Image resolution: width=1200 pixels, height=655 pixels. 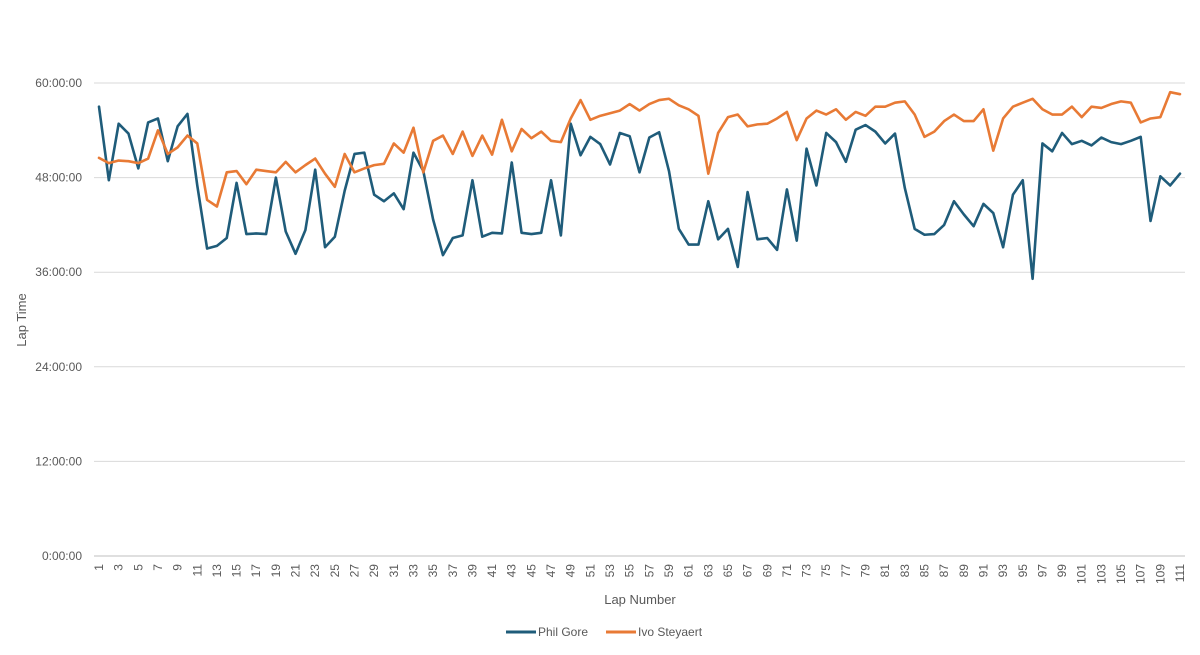 What do you see at coordinates (885, 571) in the screenshot?
I see `x-tick-label: 81` at bounding box center [885, 571].